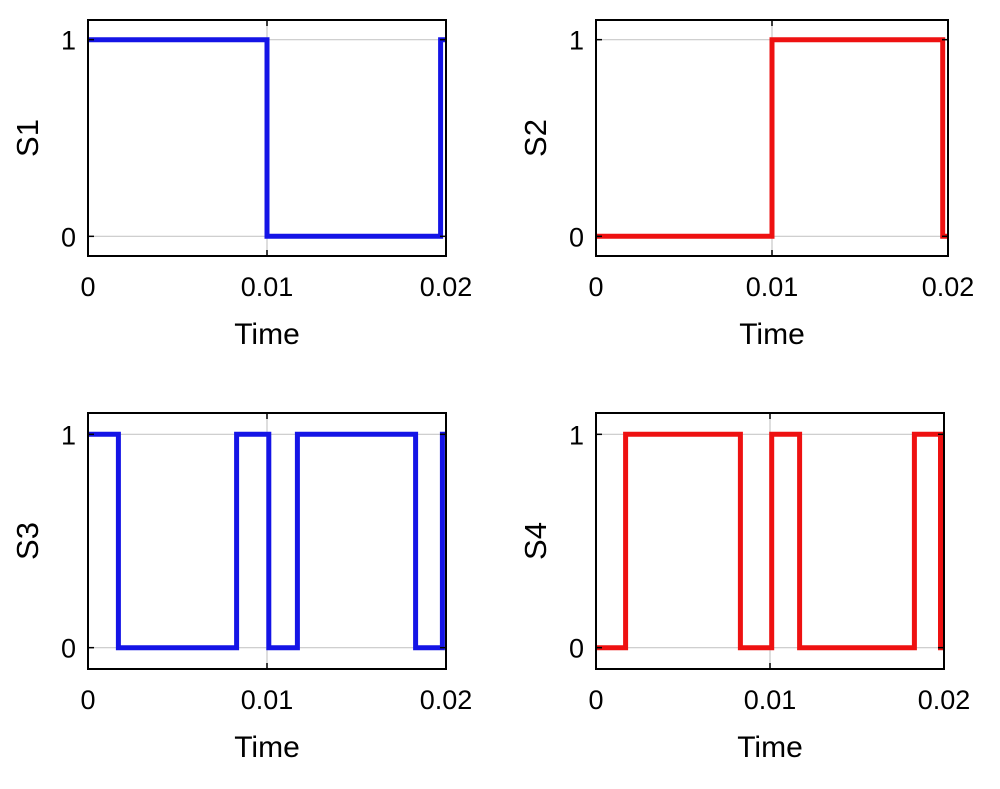 The image size is (1000, 789). Describe the element at coordinates (576, 41) in the screenshot. I see `ytick-label-s2-1: 1` at that location.